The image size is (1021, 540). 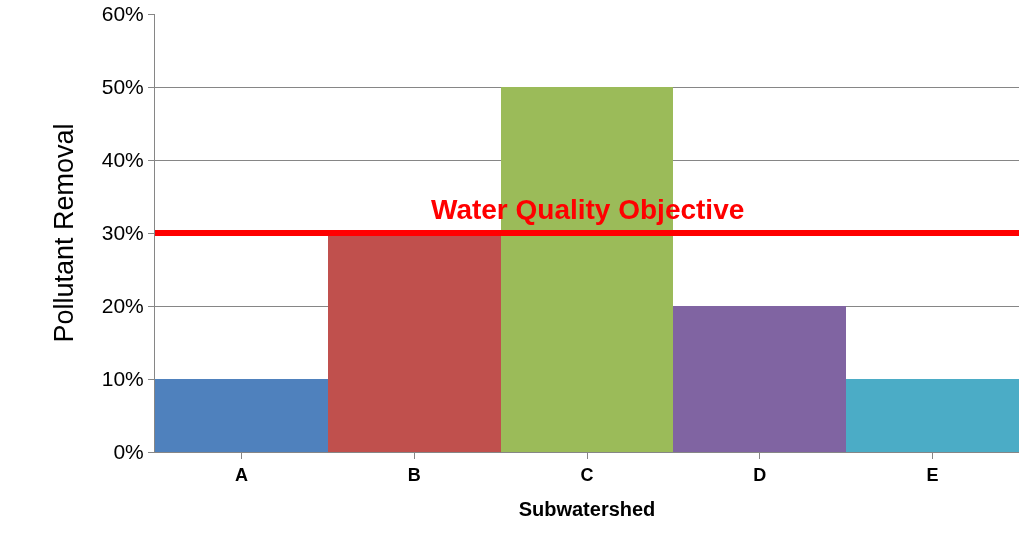 What do you see at coordinates (122, 160) in the screenshot?
I see `y-tick-label: 40%` at bounding box center [122, 160].